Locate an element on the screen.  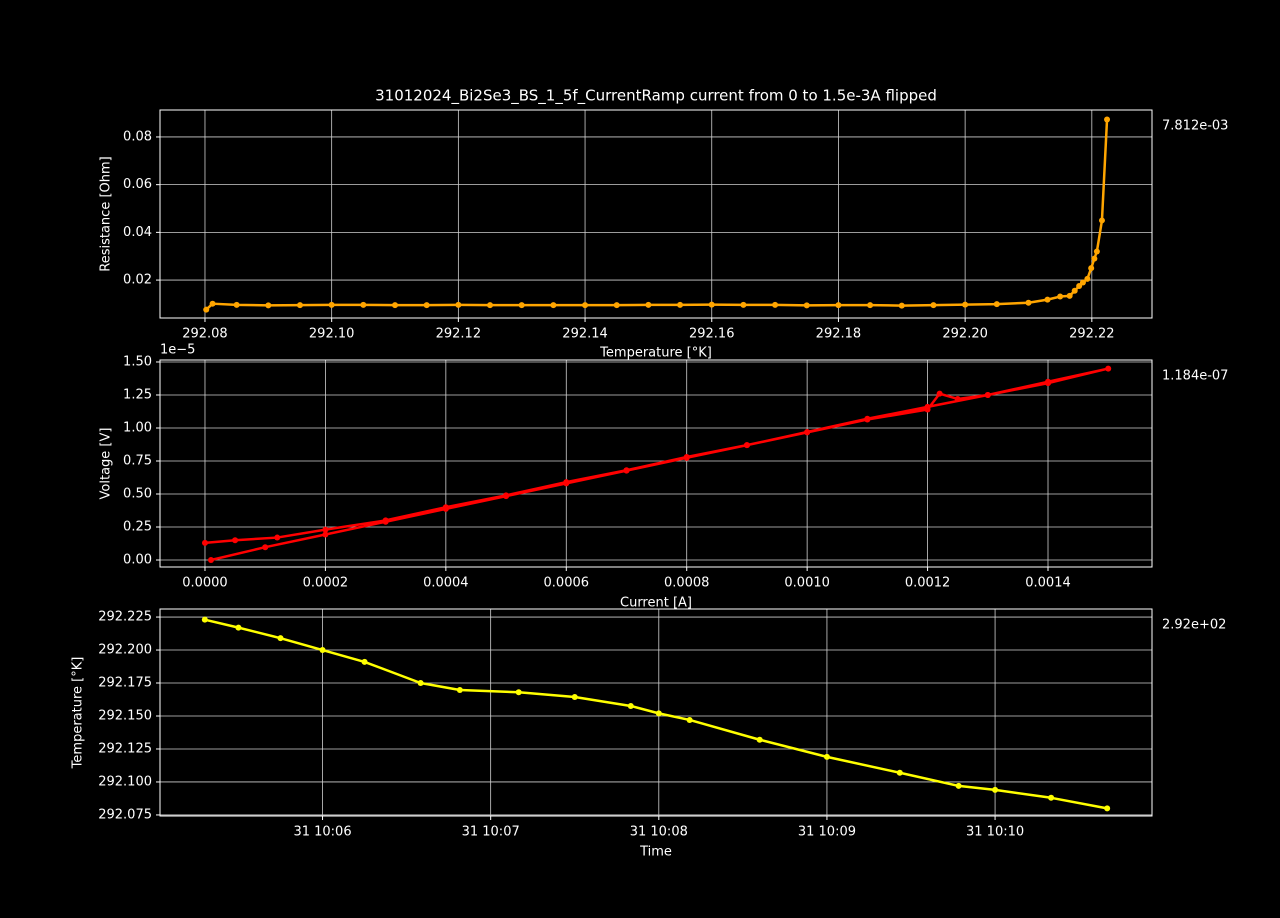
y-tick-label: 0.08 is located at coordinates (137, 136).